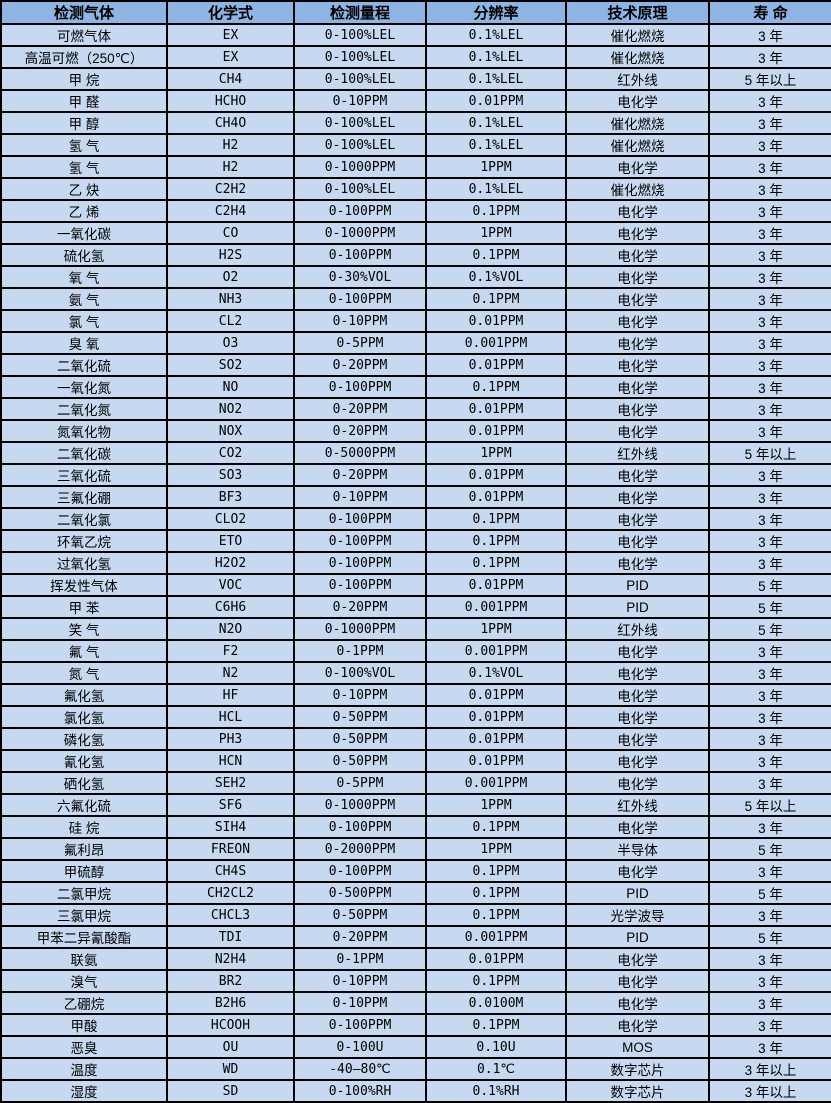 This screenshot has height=1103, width=831. What do you see at coordinates (84, 541) in the screenshot?
I see `gas-name-cell: 环氧乙烷` at bounding box center [84, 541].